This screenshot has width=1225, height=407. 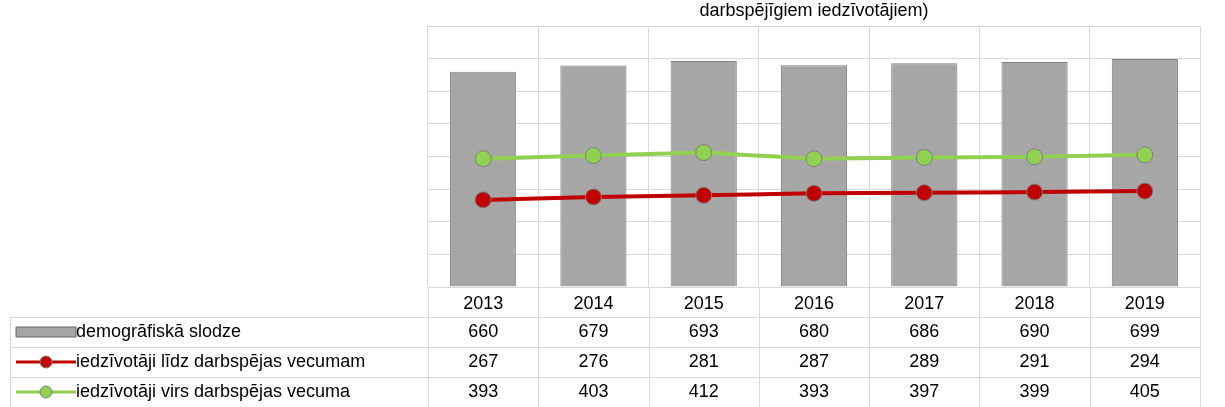 I want to click on data-label: 686, so click(x=924, y=330).